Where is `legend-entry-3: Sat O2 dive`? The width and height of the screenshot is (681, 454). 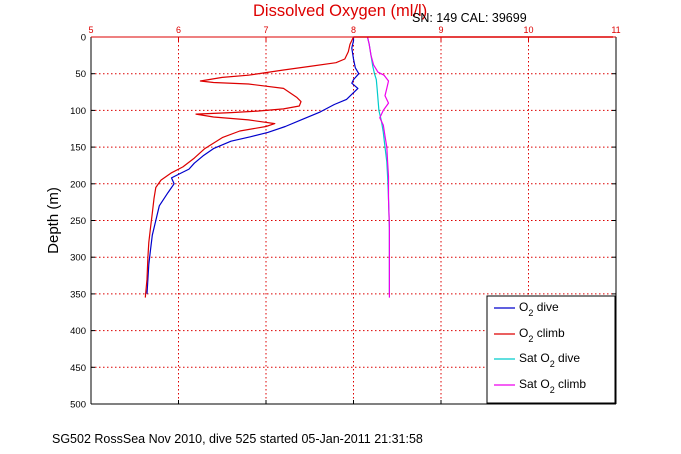 legend-entry-3: Sat O2 dive is located at coordinates (549, 360).